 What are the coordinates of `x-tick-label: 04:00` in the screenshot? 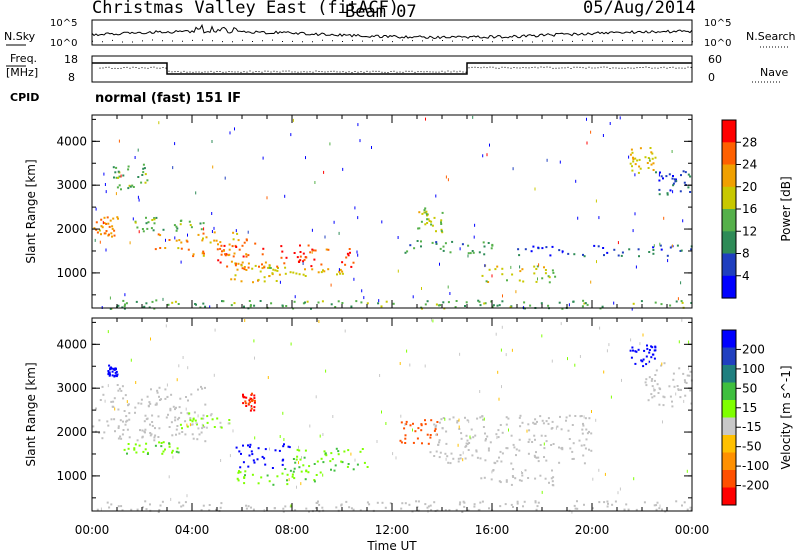 It's located at (192, 530).